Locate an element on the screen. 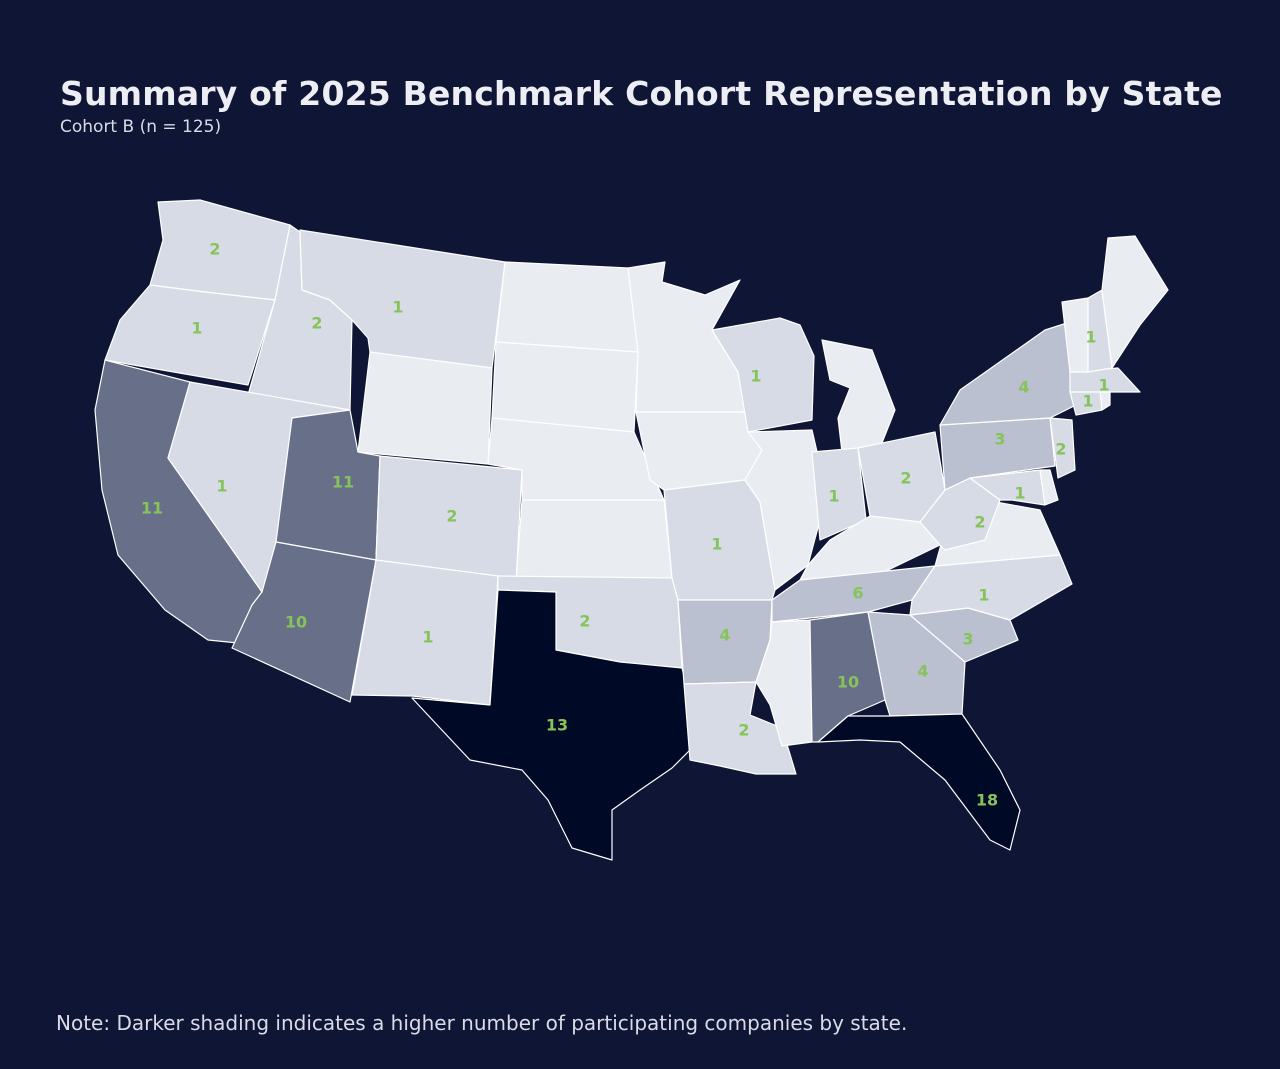  state-nm is located at coordinates (425, 632).